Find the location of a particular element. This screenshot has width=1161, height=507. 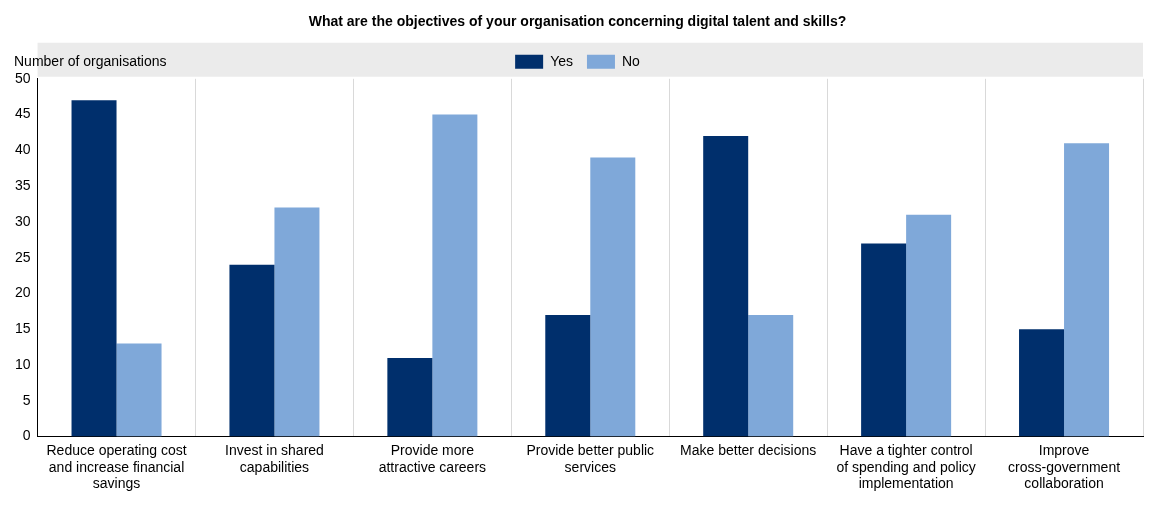

y-tick-label: 20 is located at coordinates (22, 292).